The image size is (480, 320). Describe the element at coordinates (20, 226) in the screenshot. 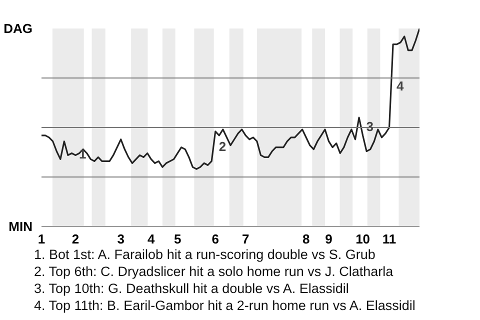

I see `text: MIN` at that location.